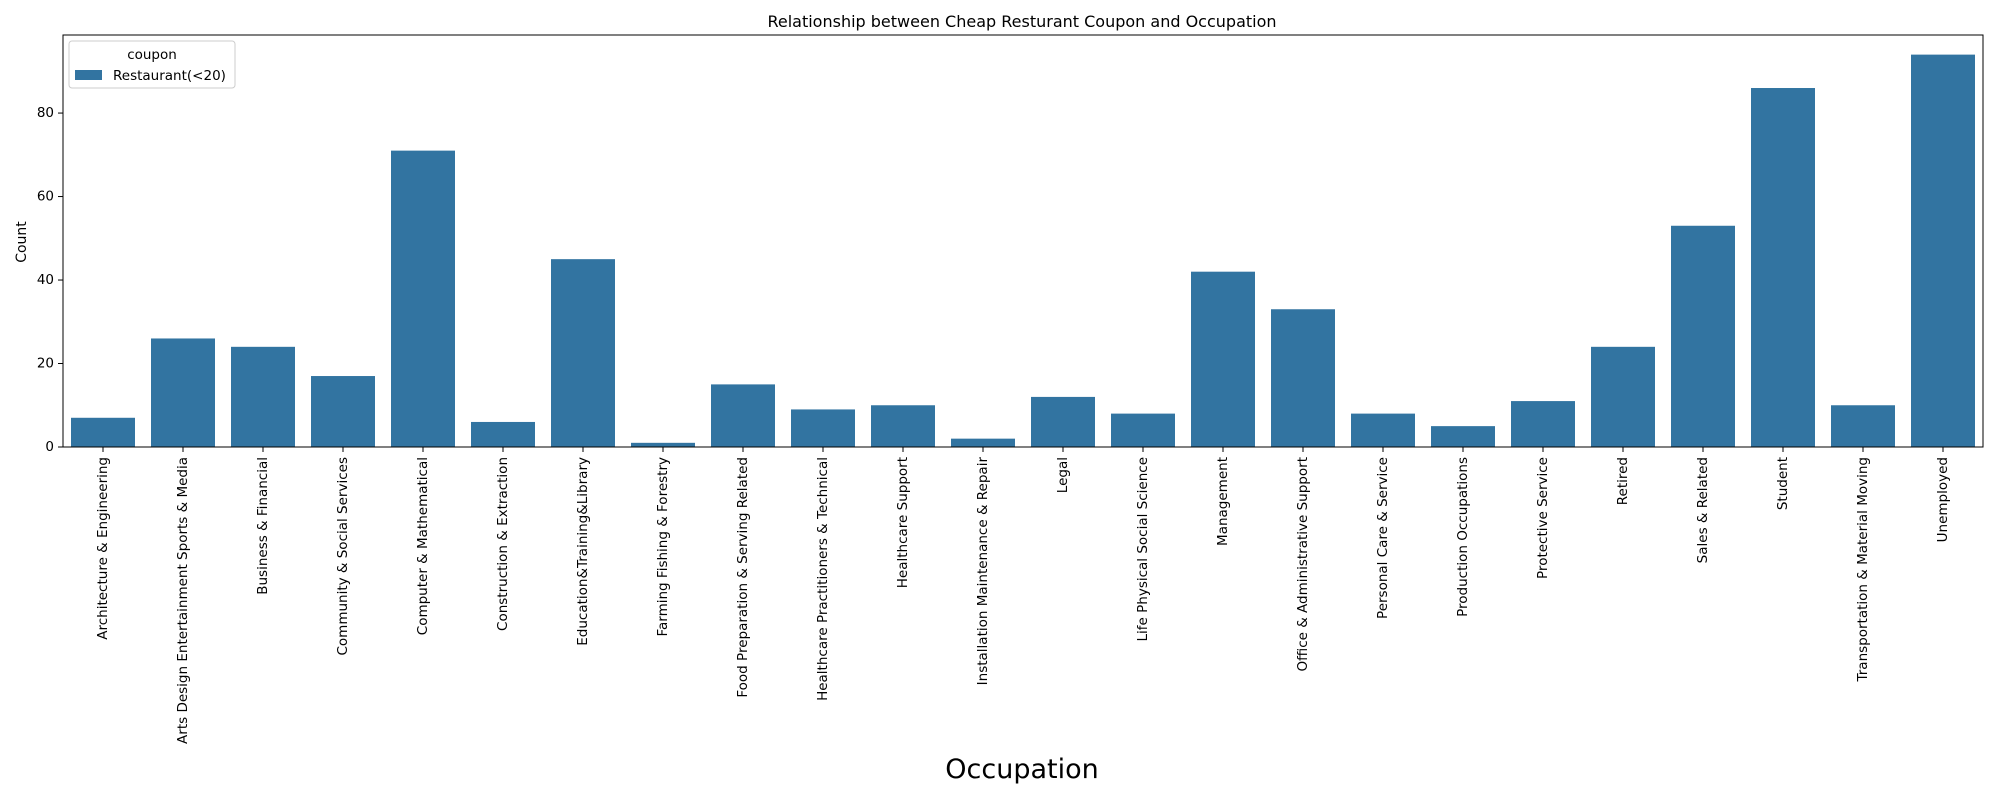 The width and height of the screenshot is (2000, 800). Describe the element at coordinates (1021, 769) in the screenshot. I see `x-axis-label: Occupation` at that location.